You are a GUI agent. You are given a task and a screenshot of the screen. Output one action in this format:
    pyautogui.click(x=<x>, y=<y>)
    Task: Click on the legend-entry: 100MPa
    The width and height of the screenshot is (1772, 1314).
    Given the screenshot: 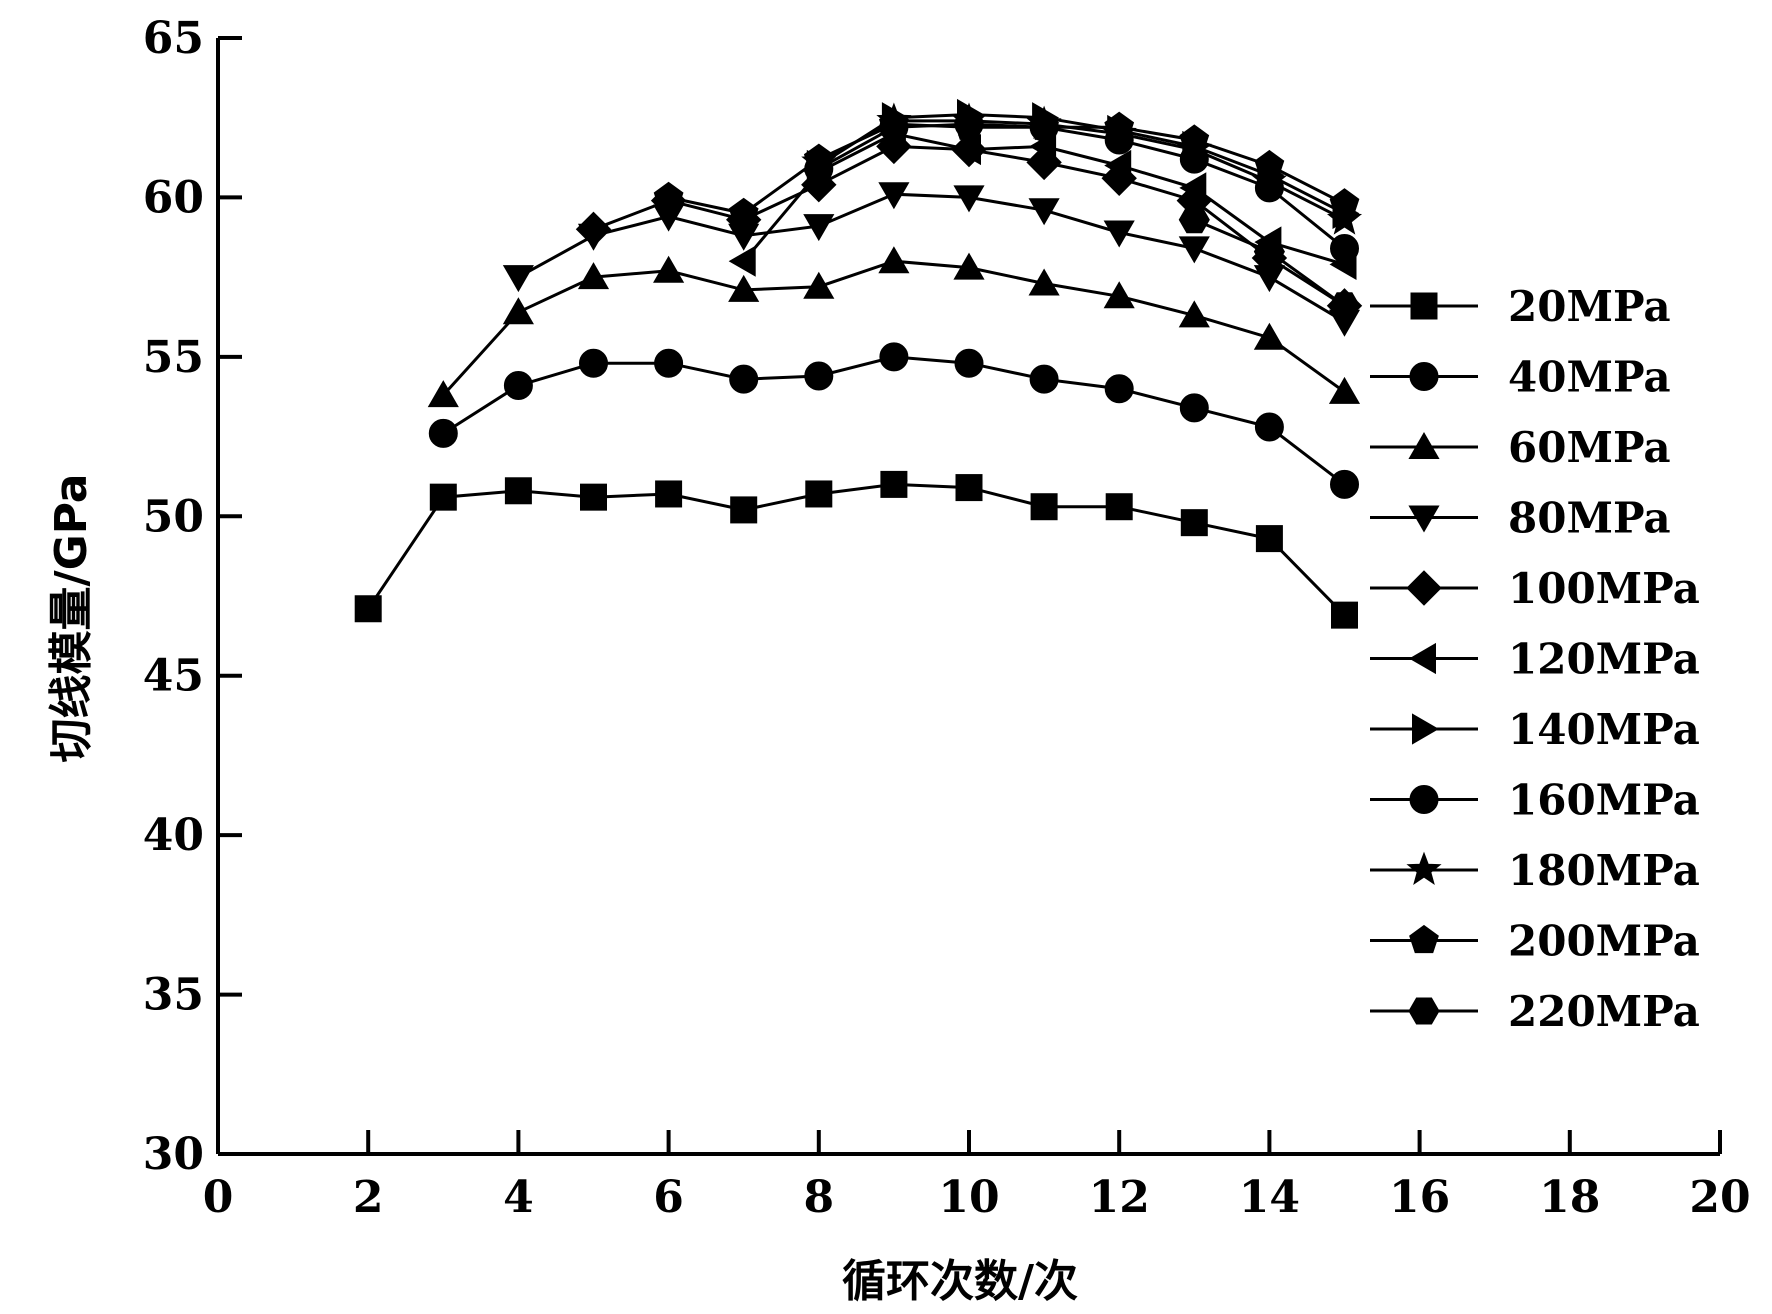 What is the action you would take?
    pyautogui.click(x=1535, y=588)
    